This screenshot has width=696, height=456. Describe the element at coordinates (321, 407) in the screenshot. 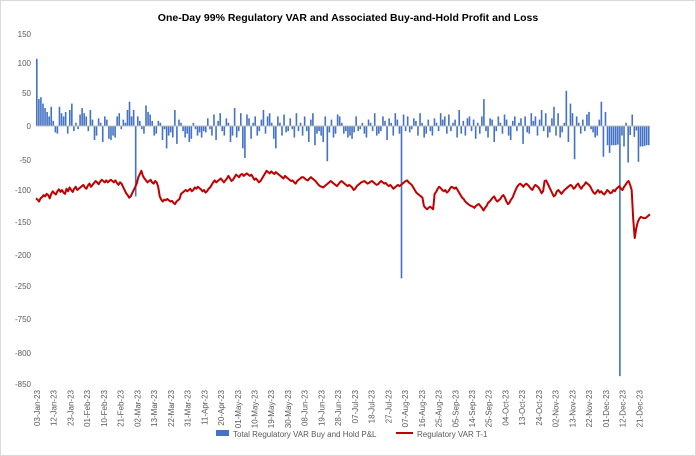

I see `x-tick-label: 19-Jun-23` at that location.